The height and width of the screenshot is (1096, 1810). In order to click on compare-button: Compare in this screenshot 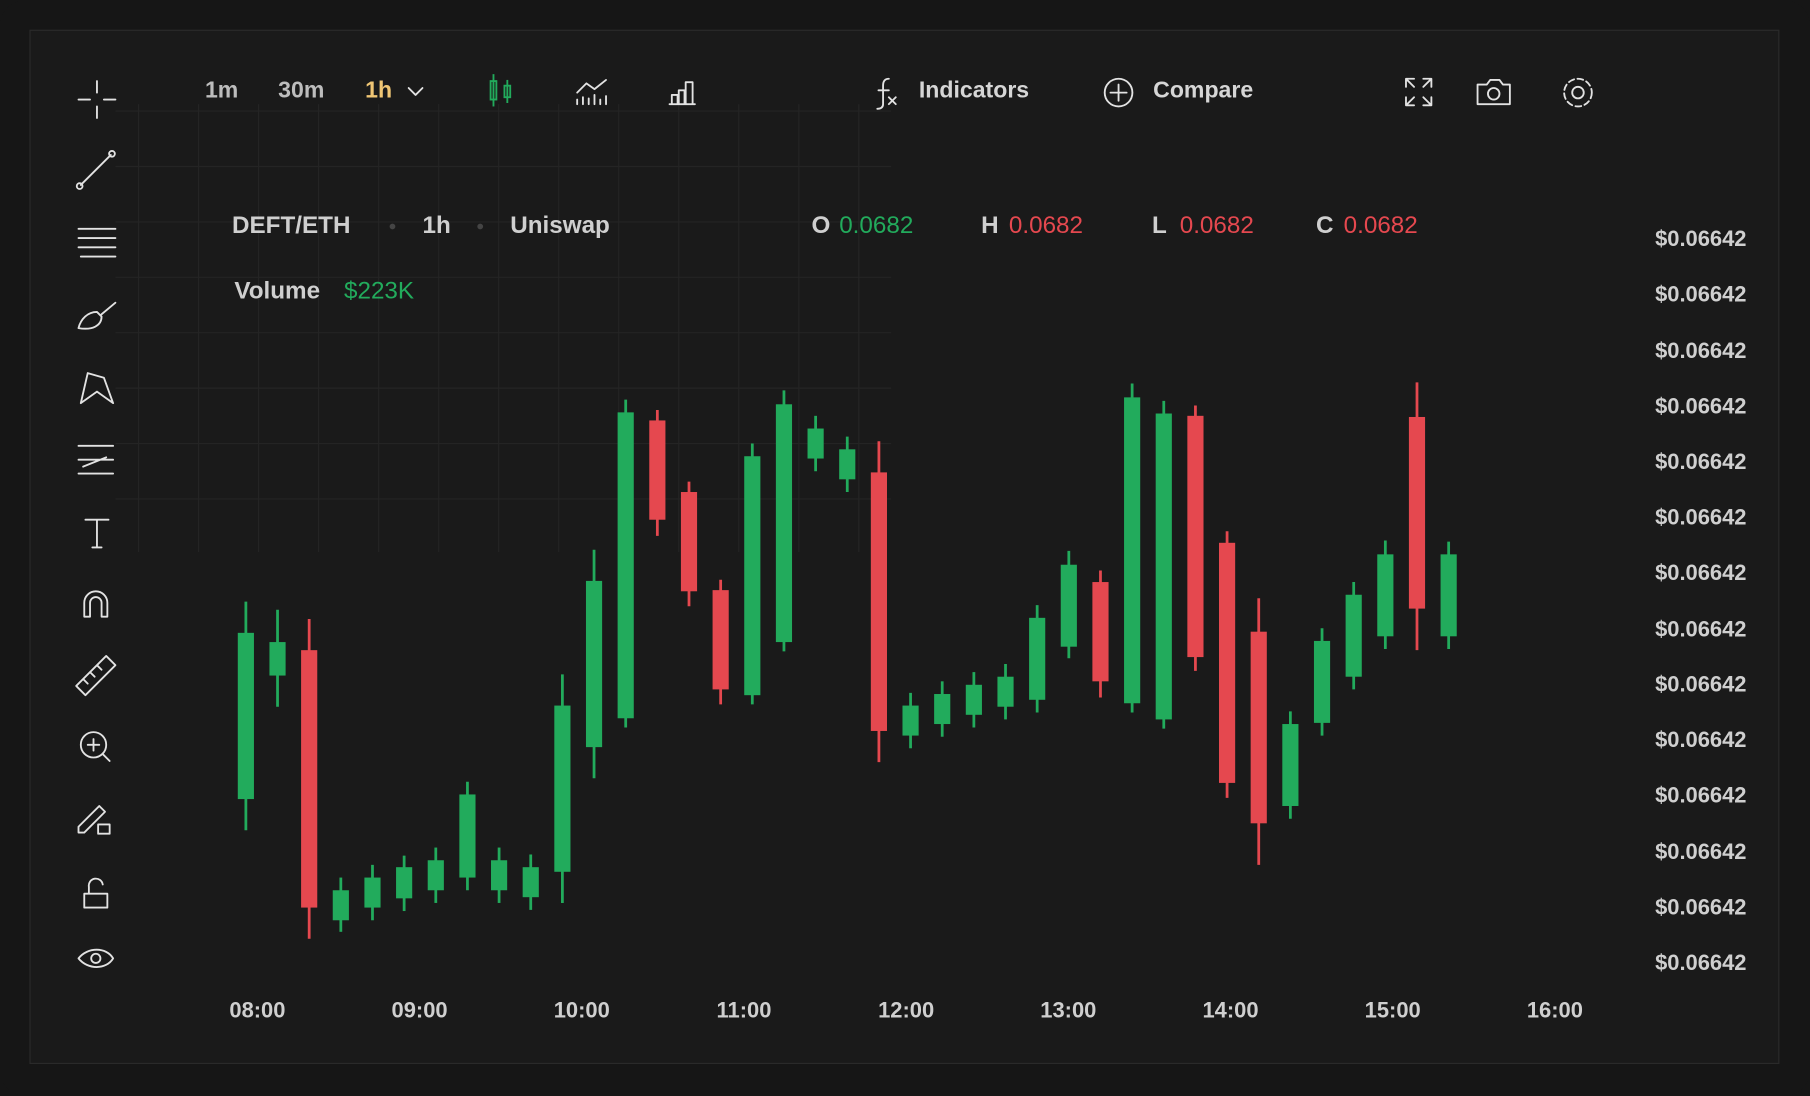, I will do `click(1203, 90)`.